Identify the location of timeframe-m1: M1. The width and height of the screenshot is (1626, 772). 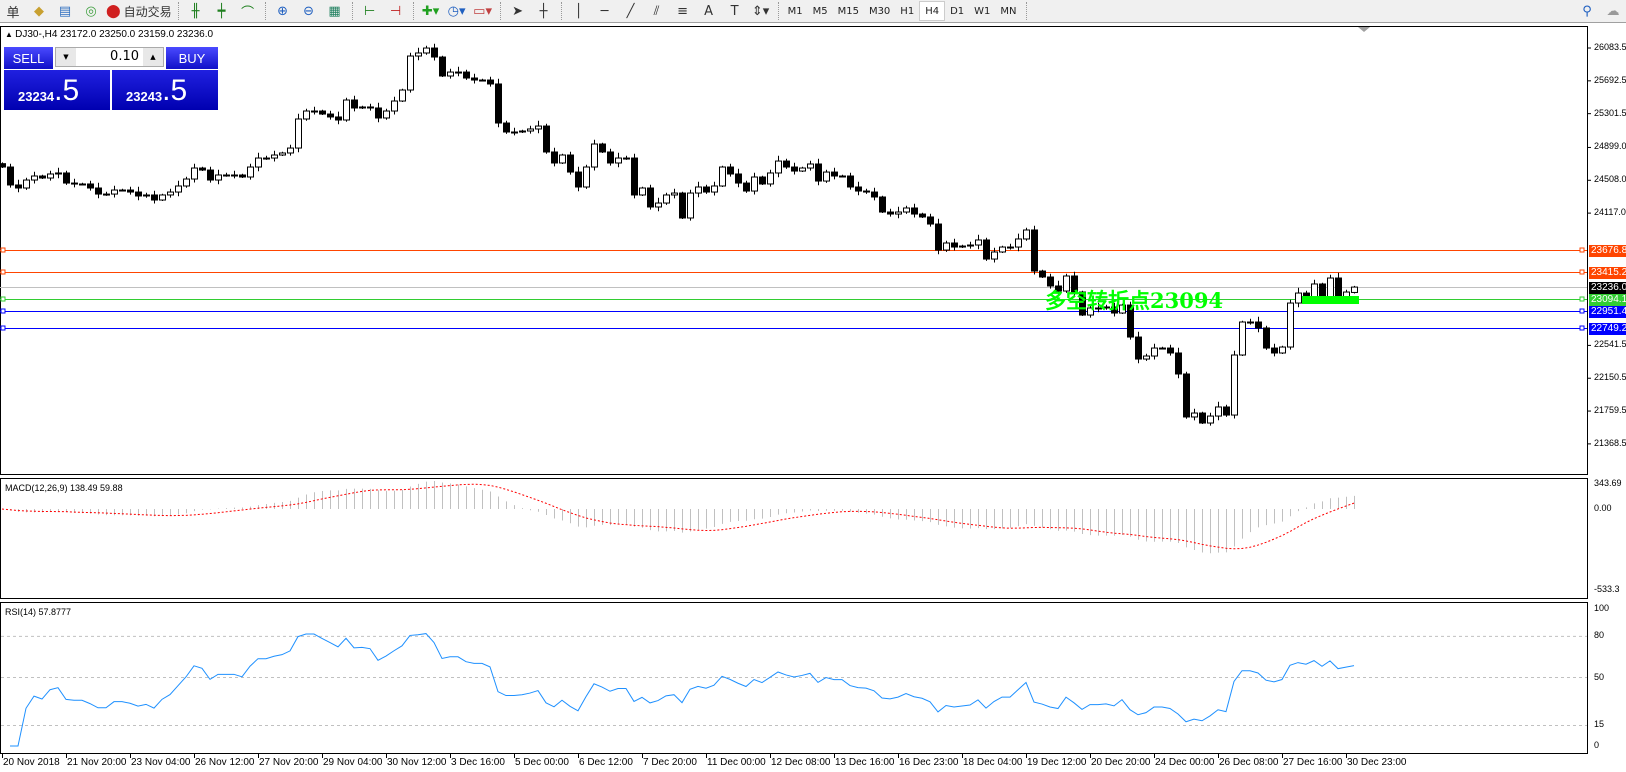
(795, 11).